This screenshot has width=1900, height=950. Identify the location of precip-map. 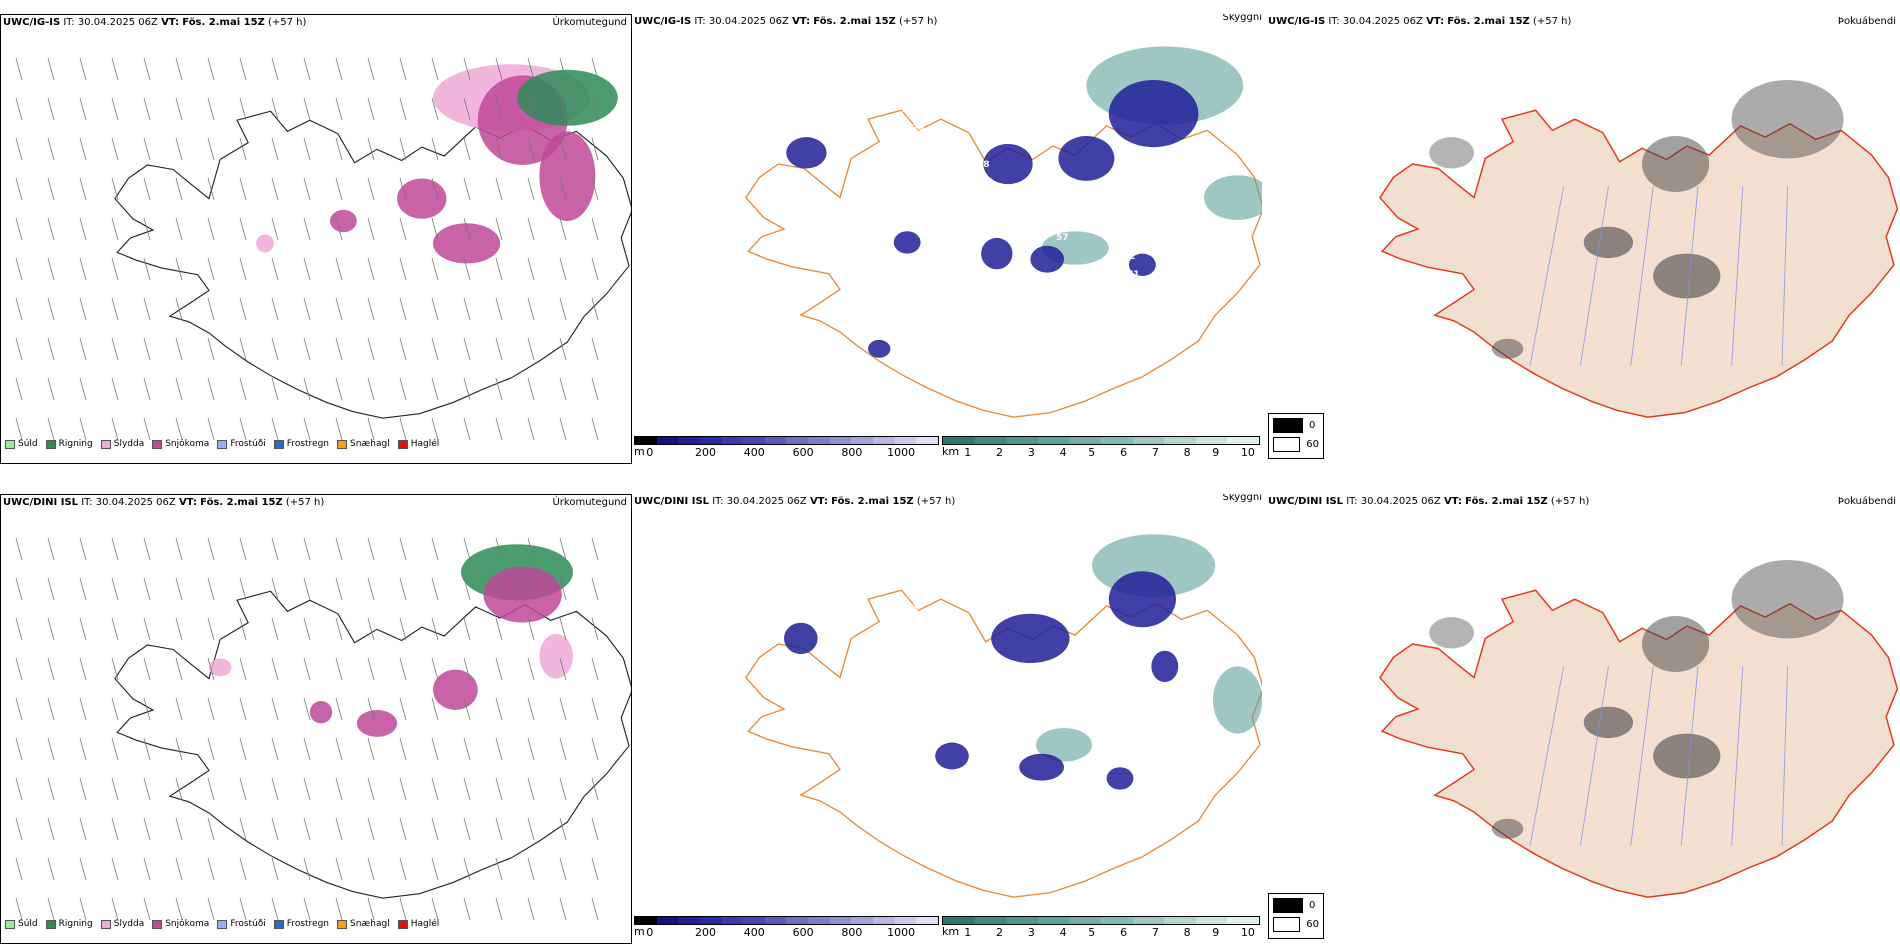
(323, 729).